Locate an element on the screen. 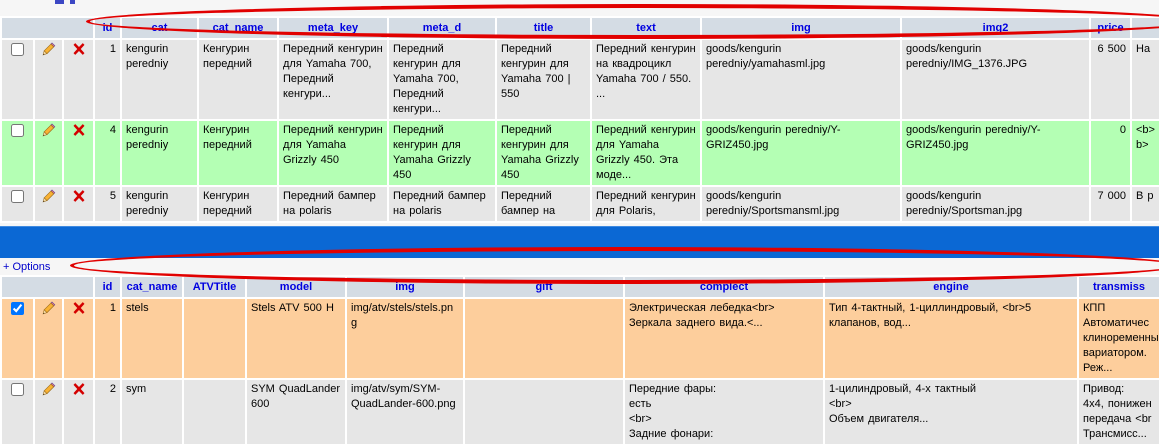  cell-meta-d: Передний бампер на polaris is located at coordinates (442, 204).